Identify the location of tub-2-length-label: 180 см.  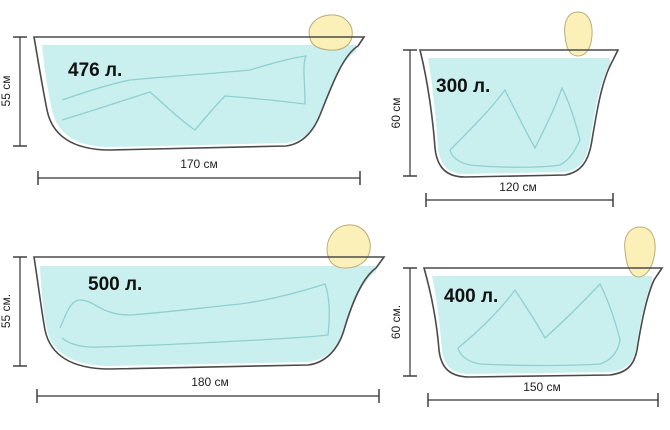
(210, 382).